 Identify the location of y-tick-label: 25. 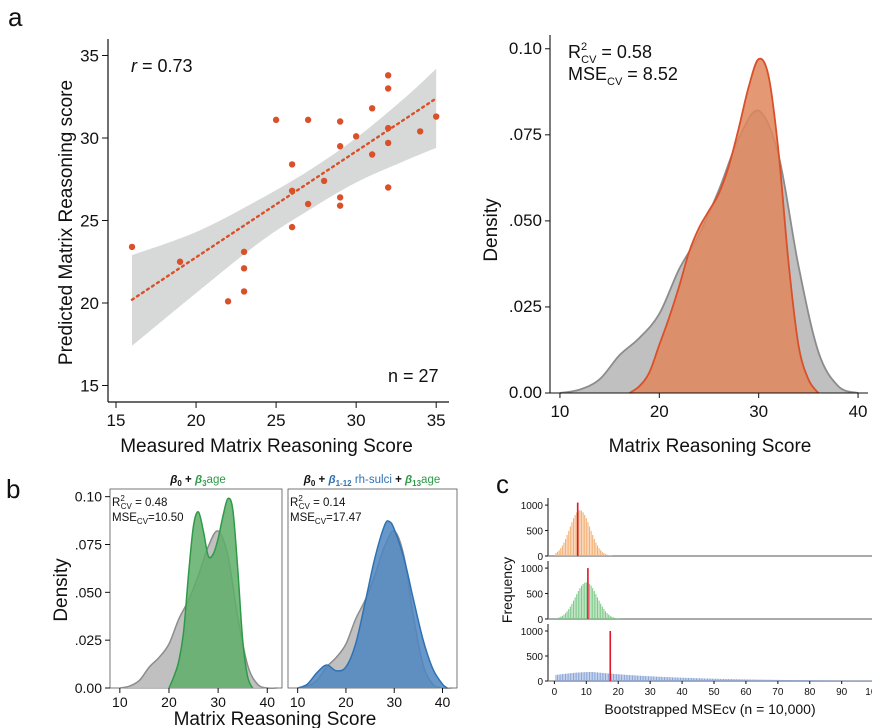
(89, 221).